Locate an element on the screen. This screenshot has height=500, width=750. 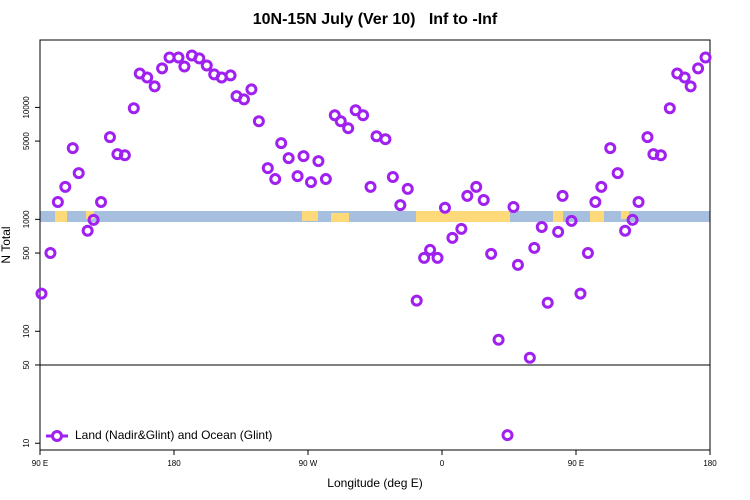
chart-title: 10N-15N July (Ver 10) Inf to -Inf is located at coordinates (375, 19).